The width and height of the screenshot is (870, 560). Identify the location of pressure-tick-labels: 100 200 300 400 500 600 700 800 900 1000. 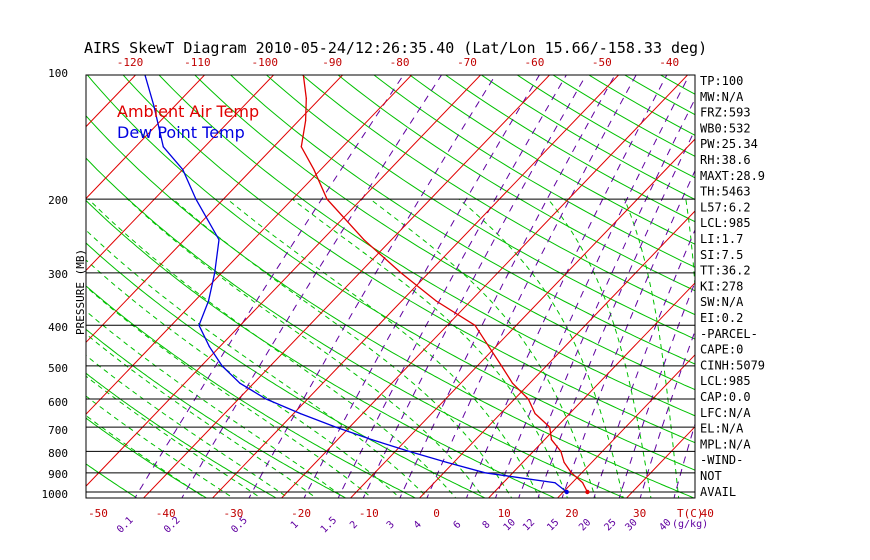
(55, 284).